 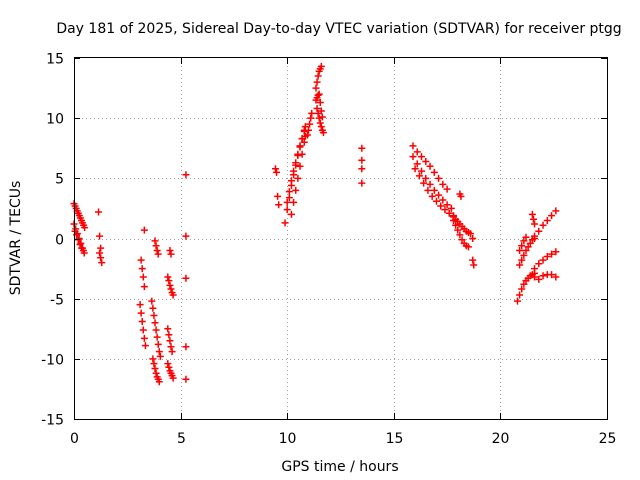 I want to click on x-tick-label: 20, so click(x=501, y=439).